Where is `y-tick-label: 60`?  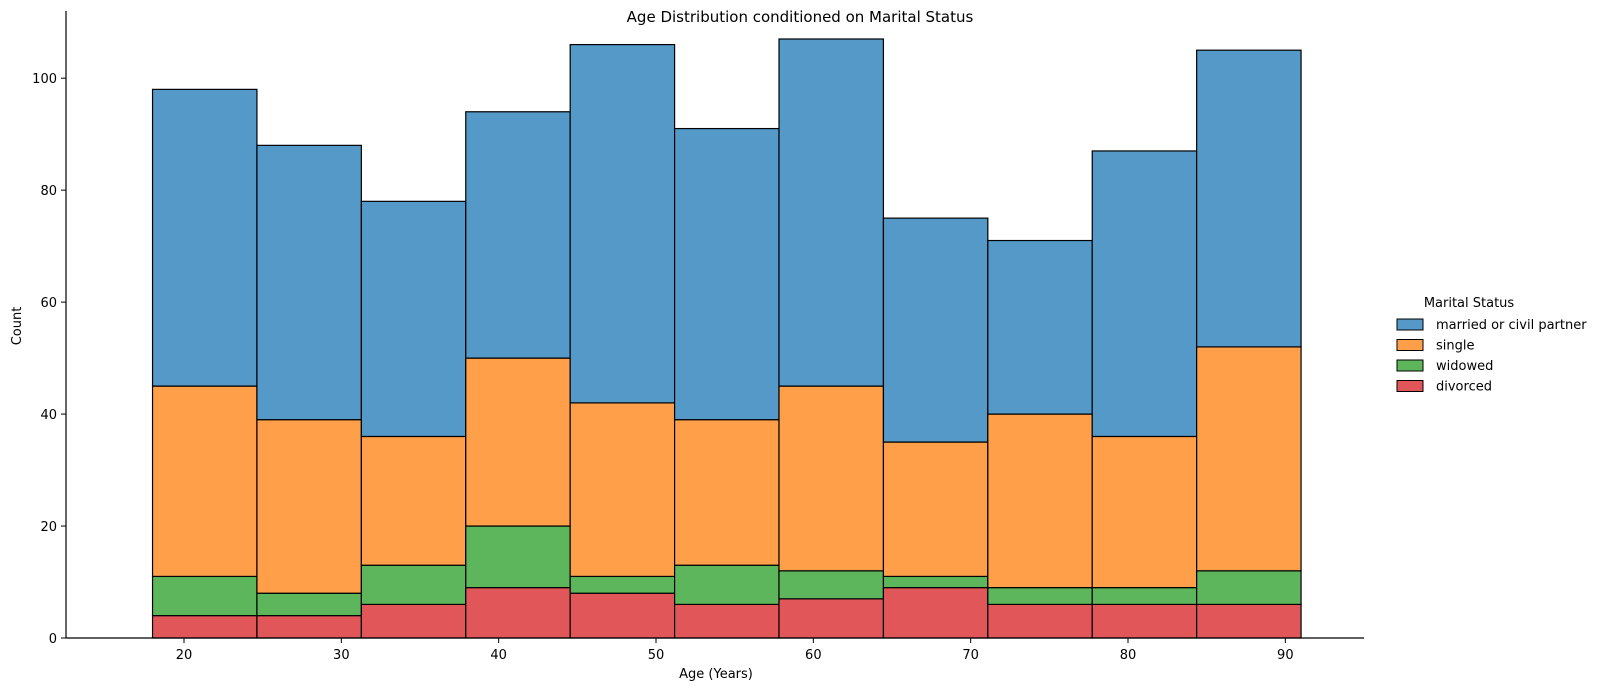 y-tick-label: 60 is located at coordinates (48, 303).